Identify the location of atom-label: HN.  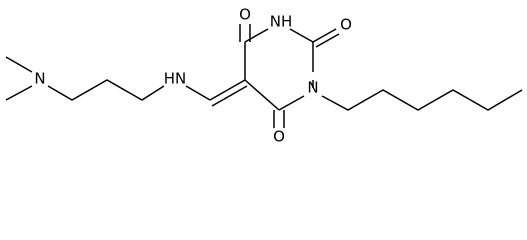
(175, 79).